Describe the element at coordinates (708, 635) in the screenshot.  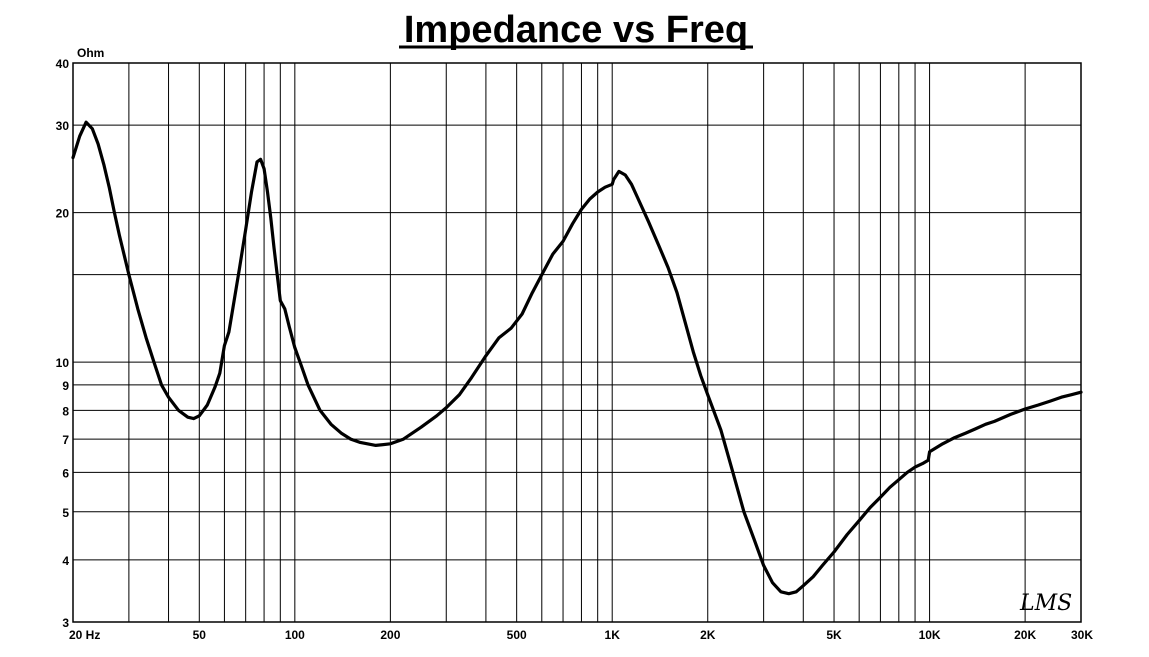
I see `x-tick-label: 2K` at that location.